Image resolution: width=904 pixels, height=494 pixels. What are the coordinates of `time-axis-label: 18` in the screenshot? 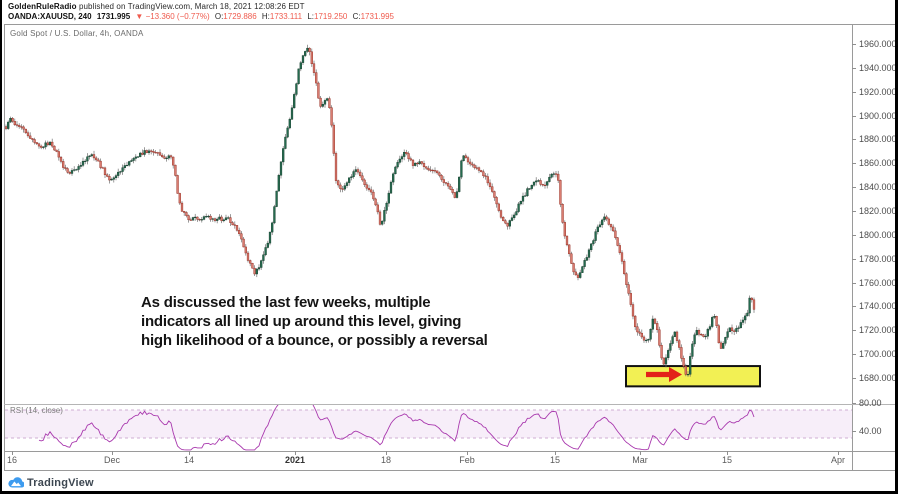 It's located at (385, 460).